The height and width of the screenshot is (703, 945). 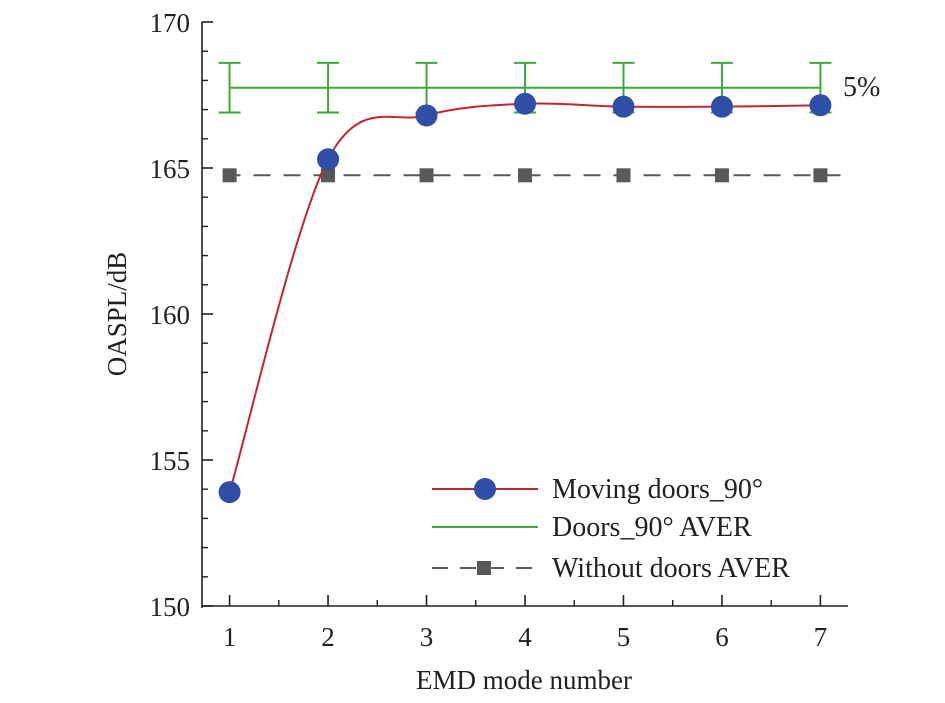 I want to click on legend-label-doors-aver: Doors_90° AVER, so click(x=652, y=527).